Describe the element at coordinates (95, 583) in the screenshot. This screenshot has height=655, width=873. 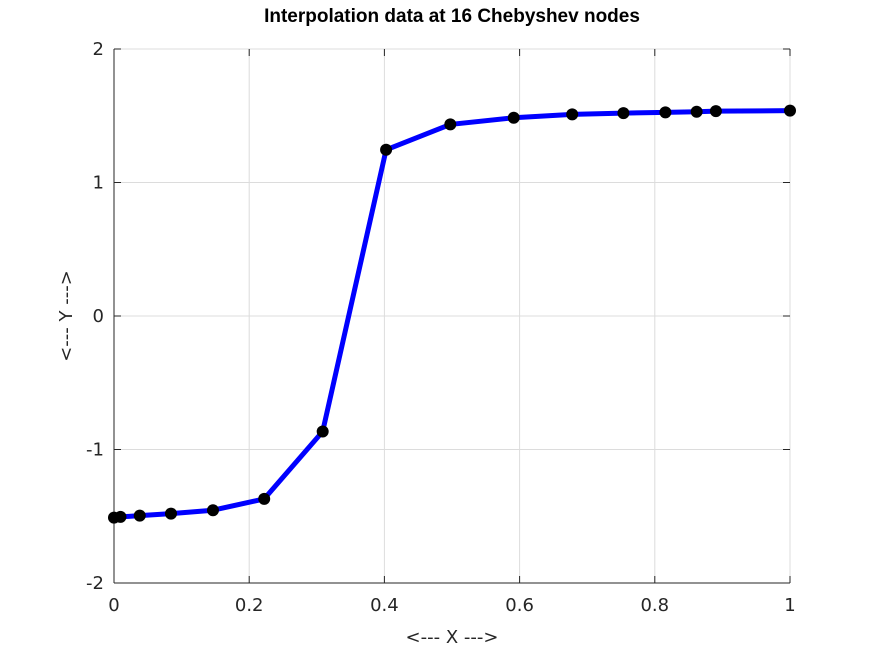
I see `y-tick-label: -2` at that location.